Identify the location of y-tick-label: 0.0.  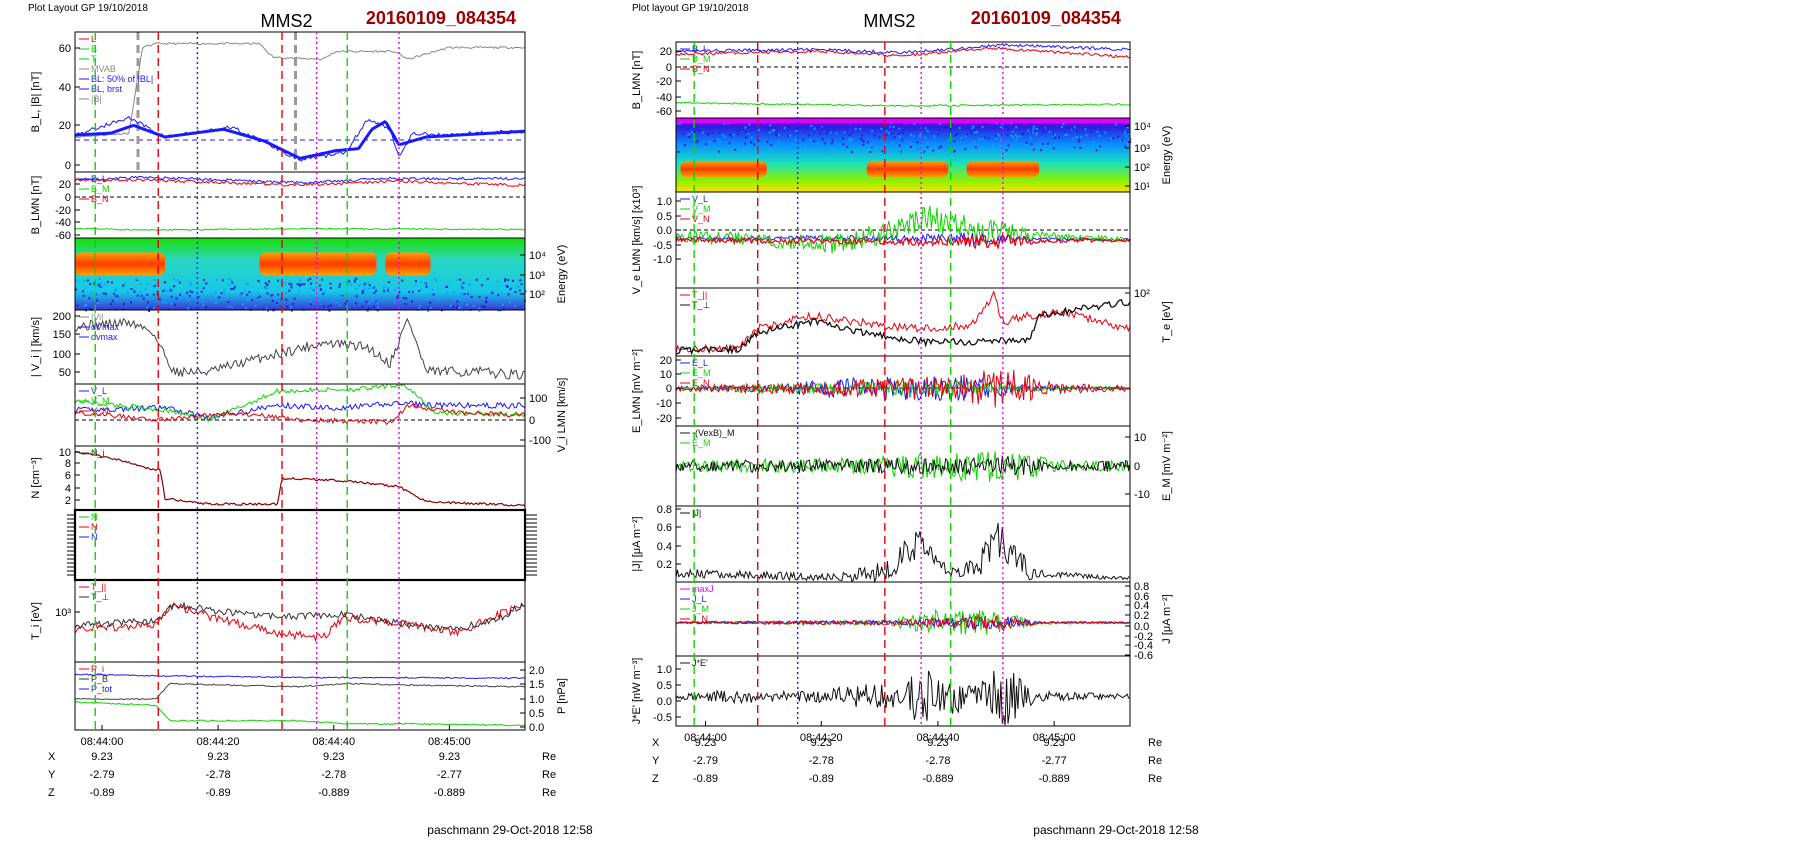
(536, 728).